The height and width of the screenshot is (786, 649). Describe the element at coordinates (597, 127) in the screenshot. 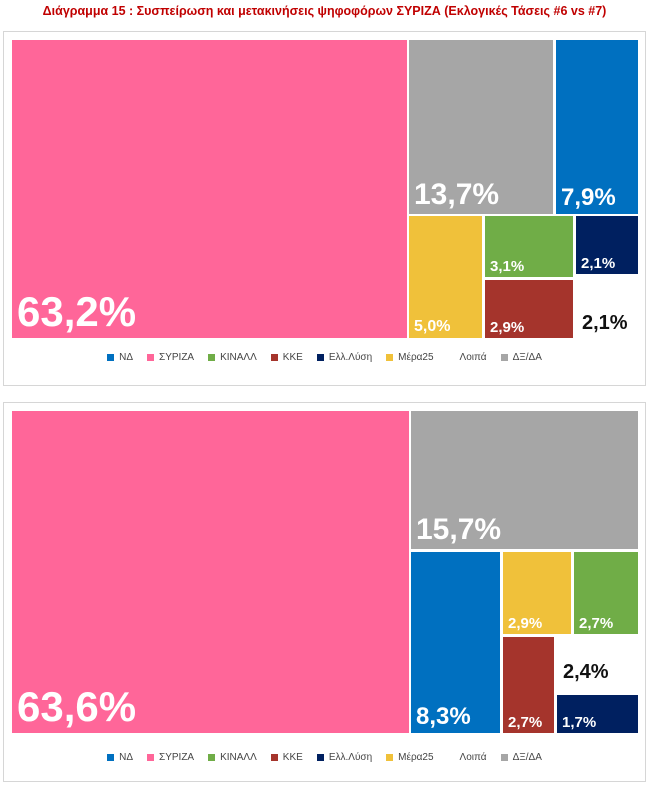

I see `tile-νδ: 7,9%` at that location.